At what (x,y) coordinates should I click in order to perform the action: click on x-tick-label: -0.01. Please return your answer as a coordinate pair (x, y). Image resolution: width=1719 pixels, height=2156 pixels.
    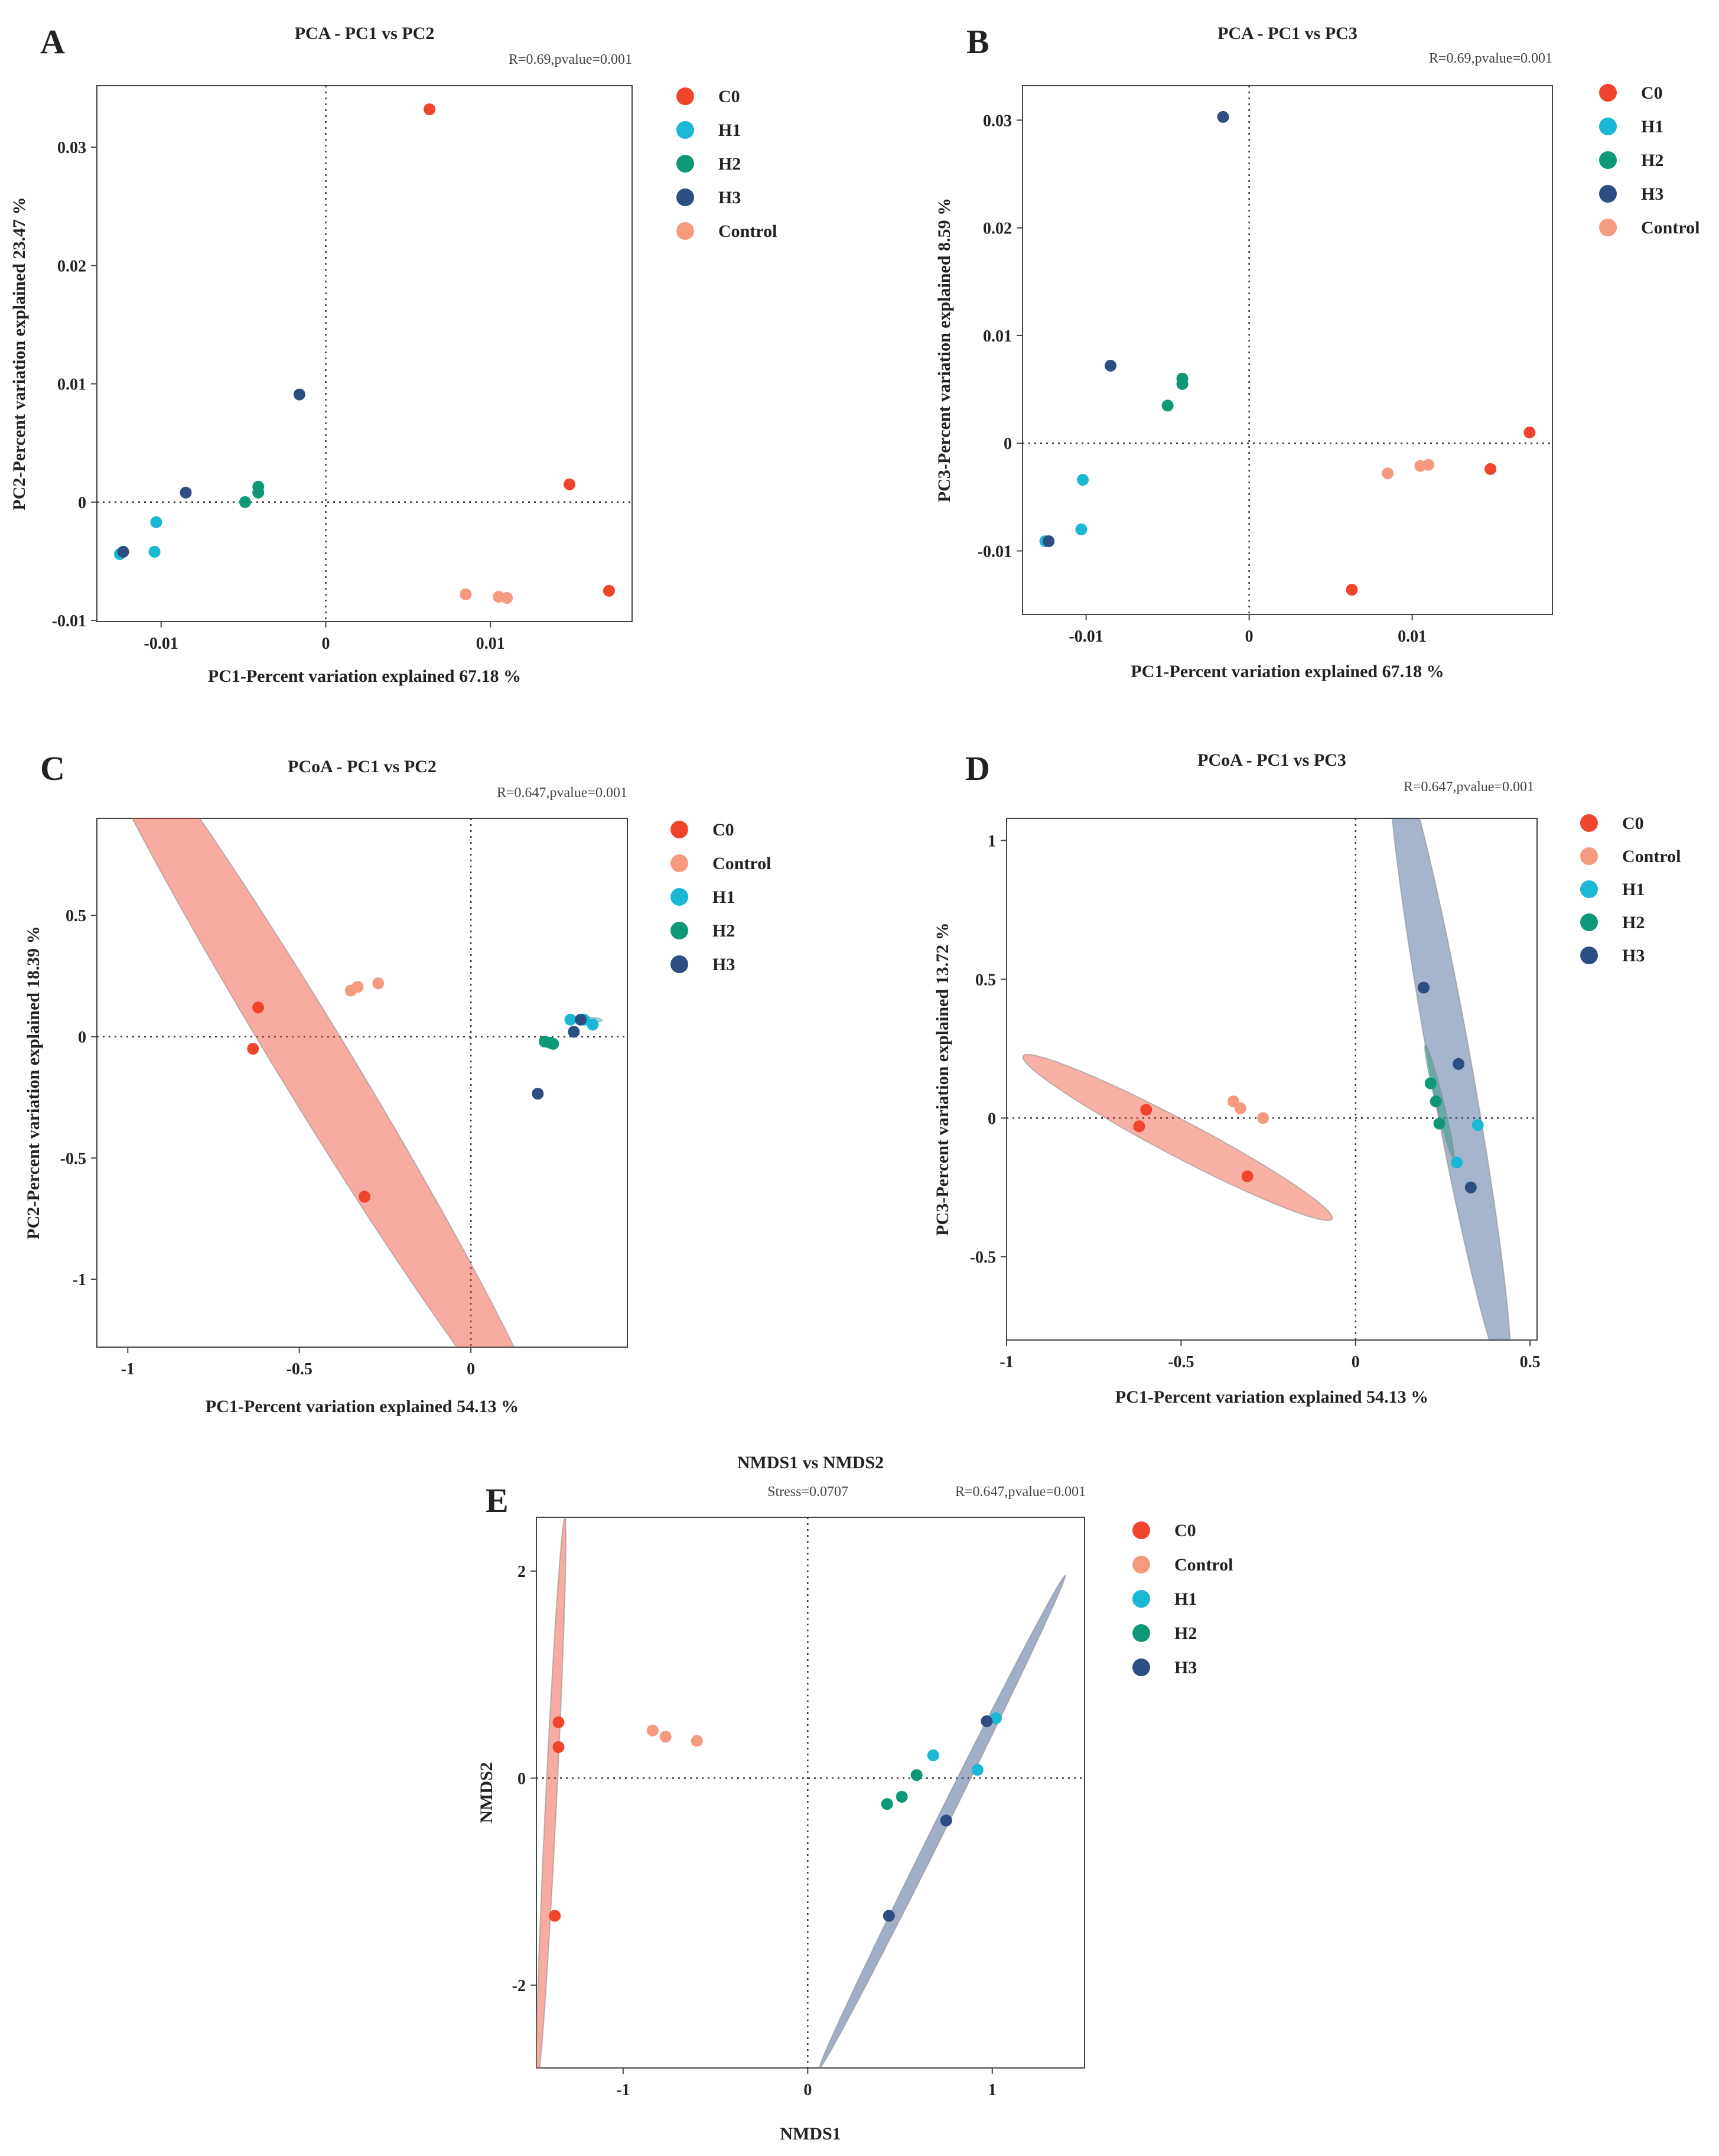
    Looking at the image, I should click on (1086, 636).